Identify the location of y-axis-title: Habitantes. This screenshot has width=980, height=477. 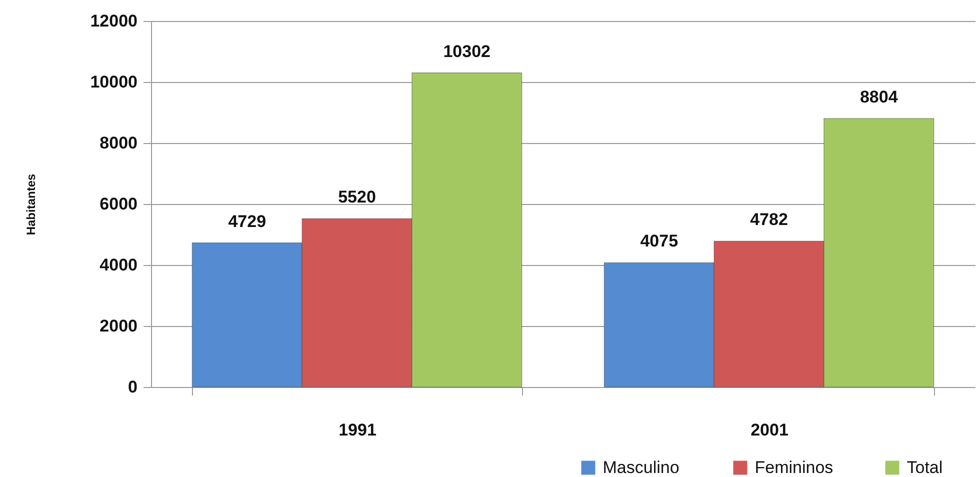
(31, 205).